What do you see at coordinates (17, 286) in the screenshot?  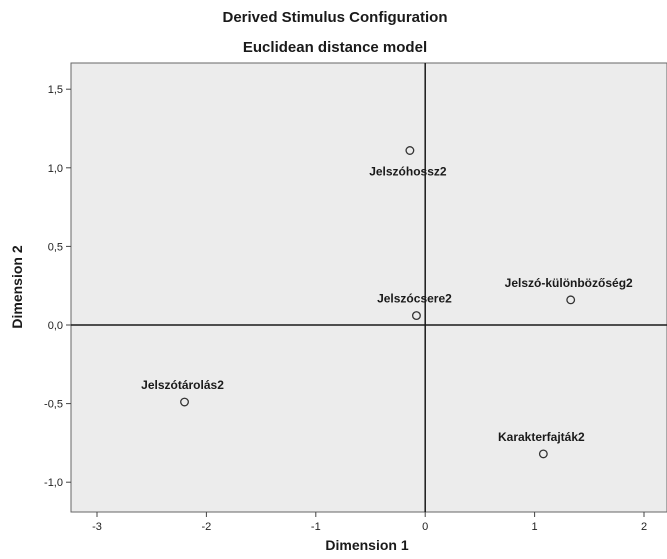 I see `y-axis-title: Dimension 2` at bounding box center [17, 286].